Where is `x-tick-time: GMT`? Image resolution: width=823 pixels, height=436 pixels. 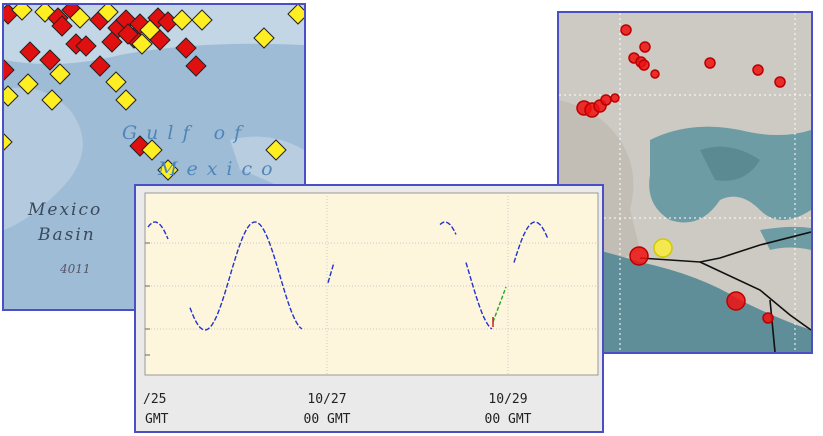
x-tick-time: GMT is located at coordinates (157, 419).